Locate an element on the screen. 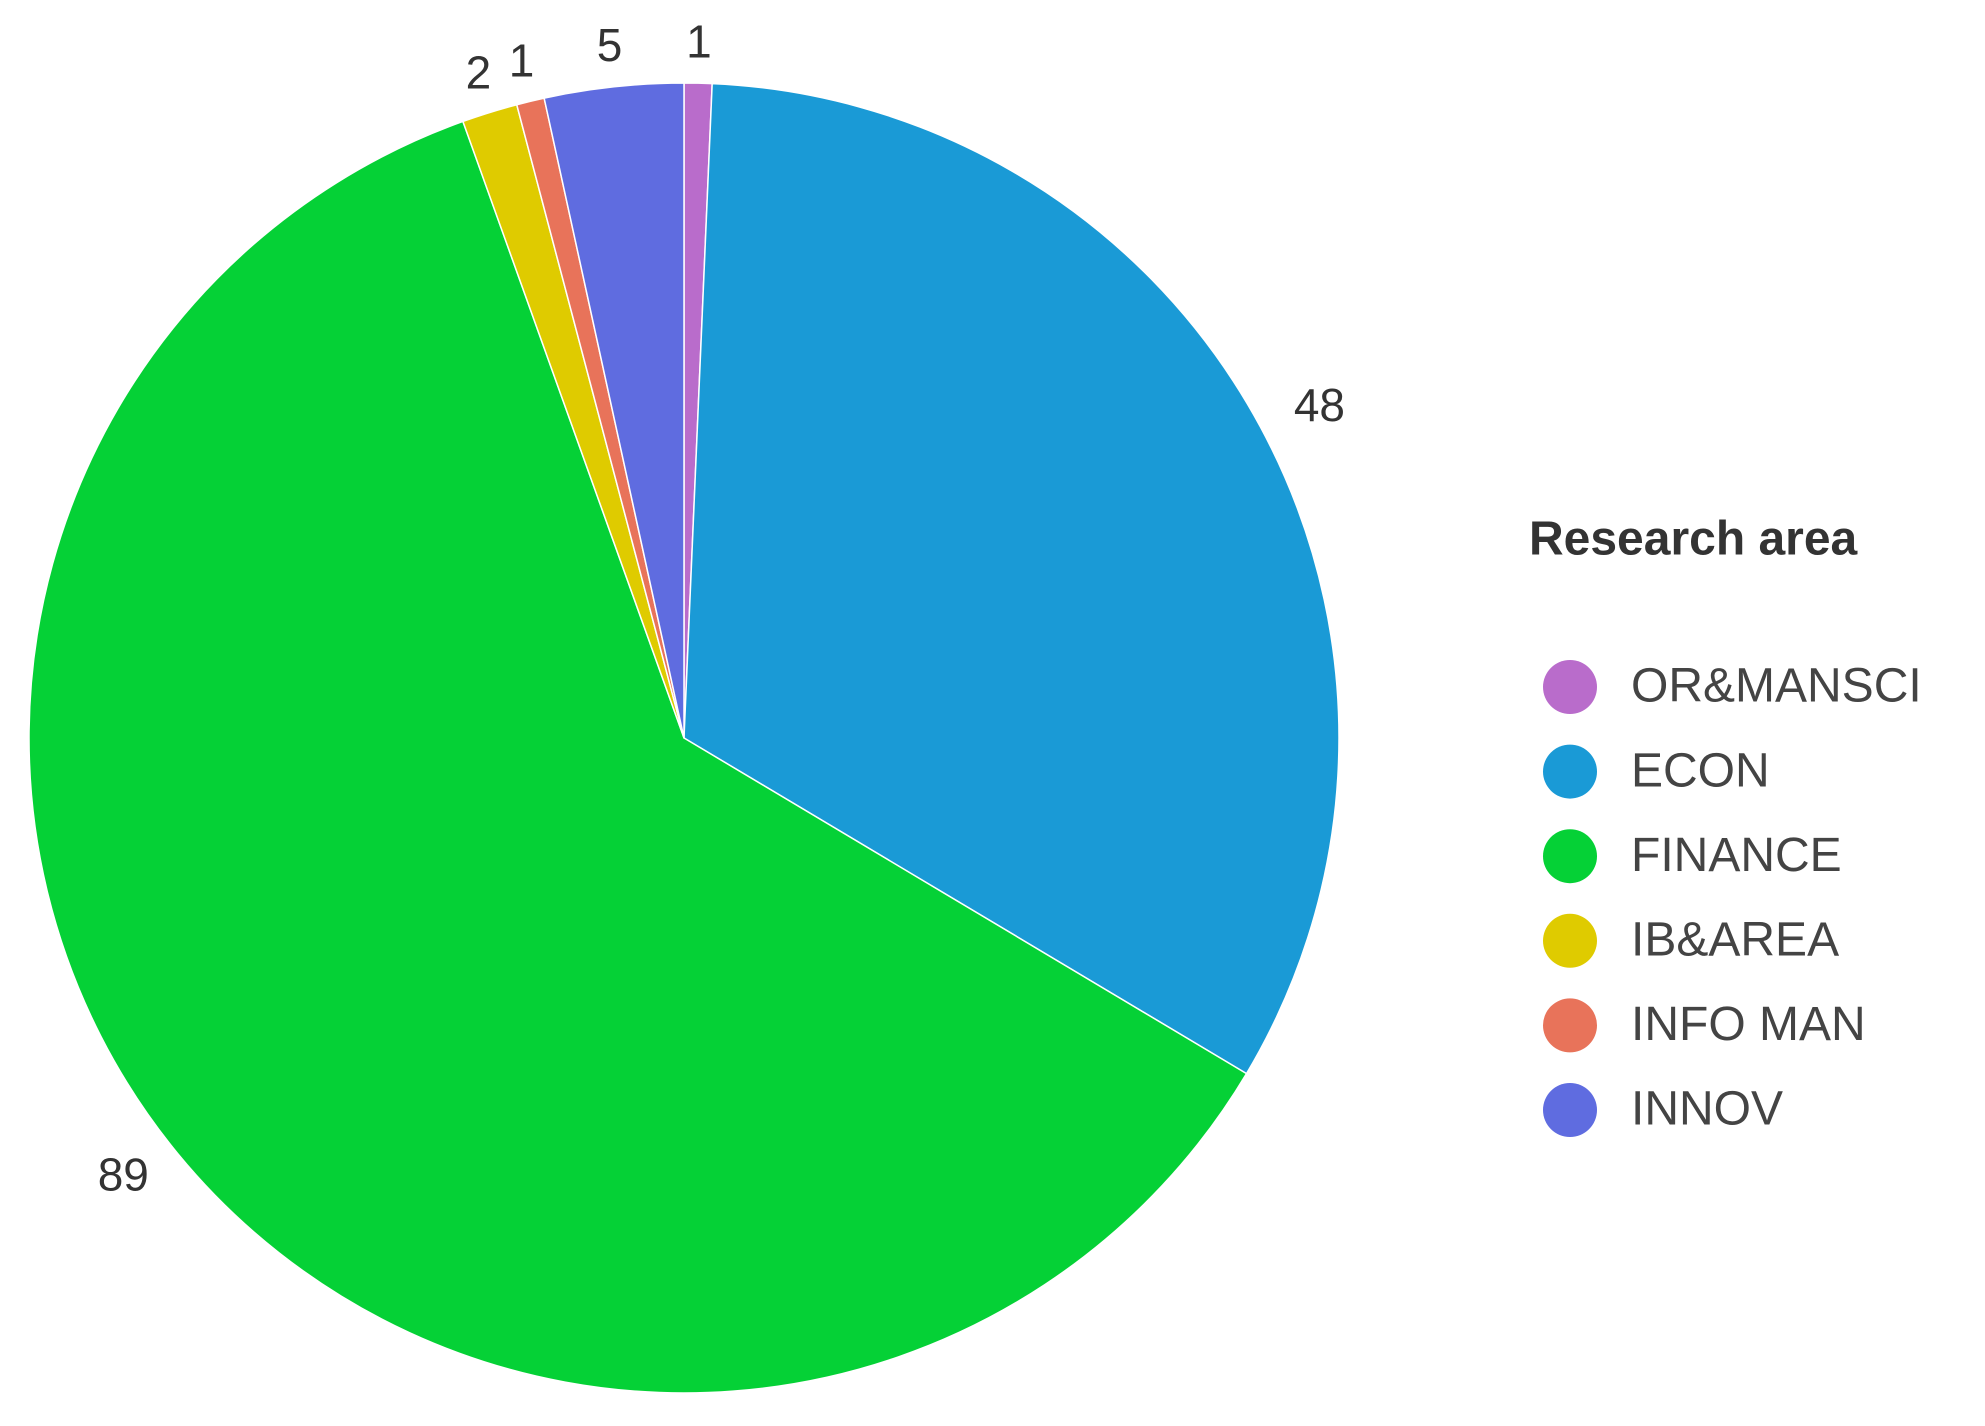  legend-label: FINANCE is located at coordinates (1736, 855).